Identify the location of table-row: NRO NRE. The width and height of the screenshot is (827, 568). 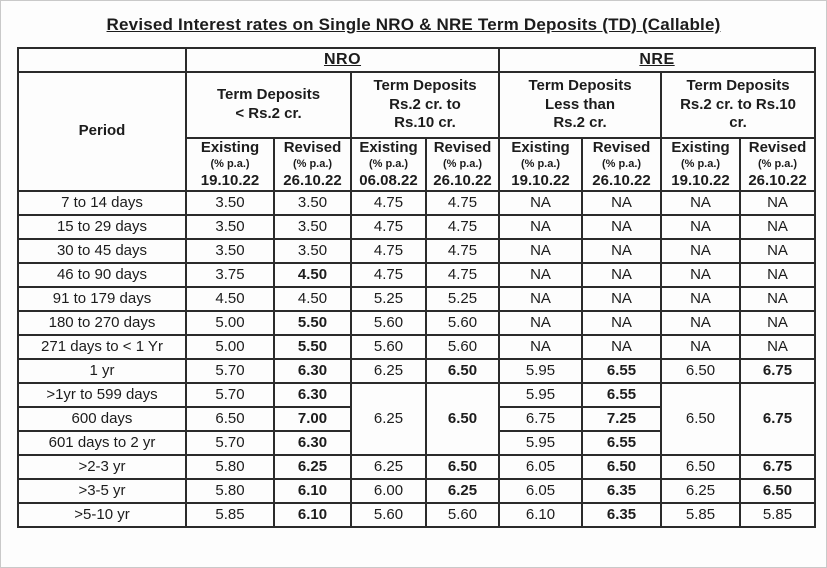
(417, 60).